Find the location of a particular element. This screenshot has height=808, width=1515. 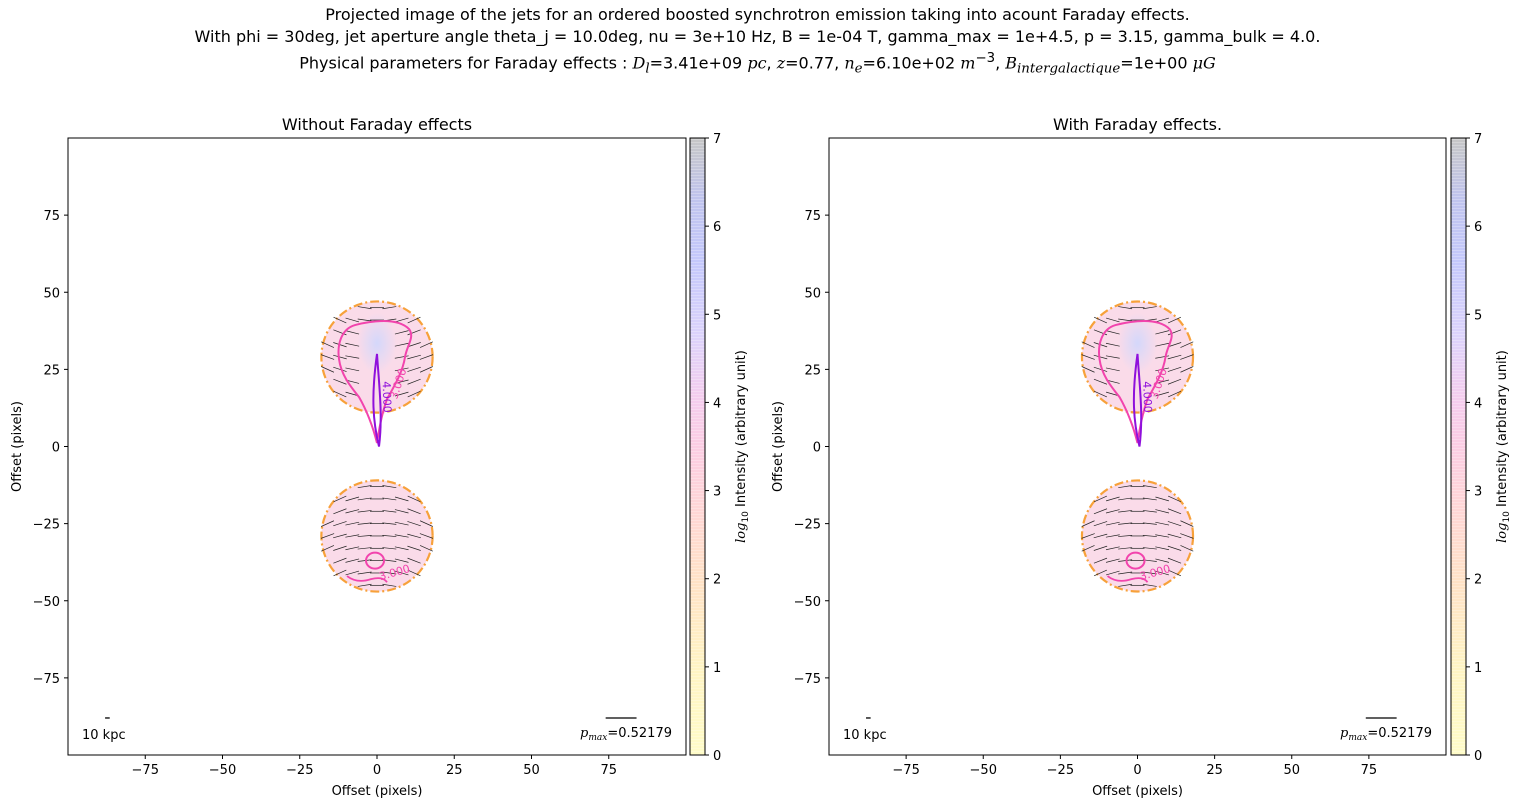

colorbar-tick-label: 0 is located at coordinates (717, 756).